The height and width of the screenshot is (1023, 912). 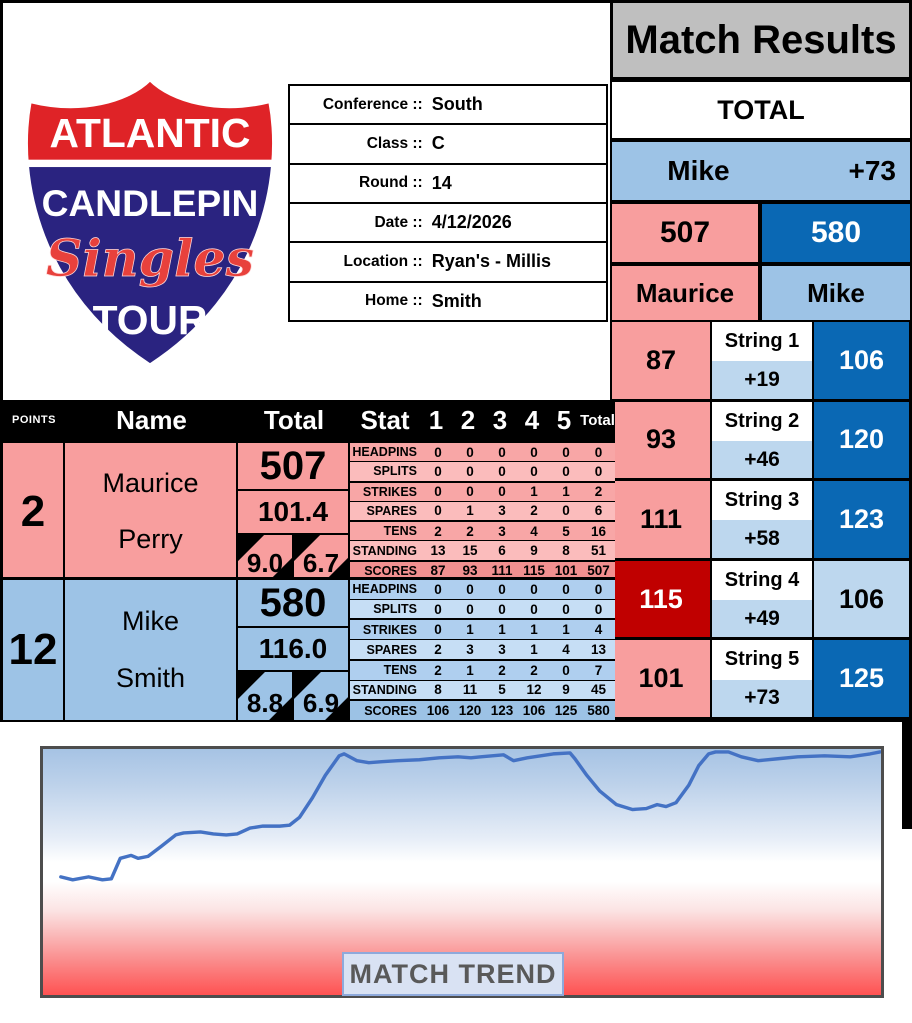 I want to click on string-mid: String 4 +49, so click(x=763, y=599).